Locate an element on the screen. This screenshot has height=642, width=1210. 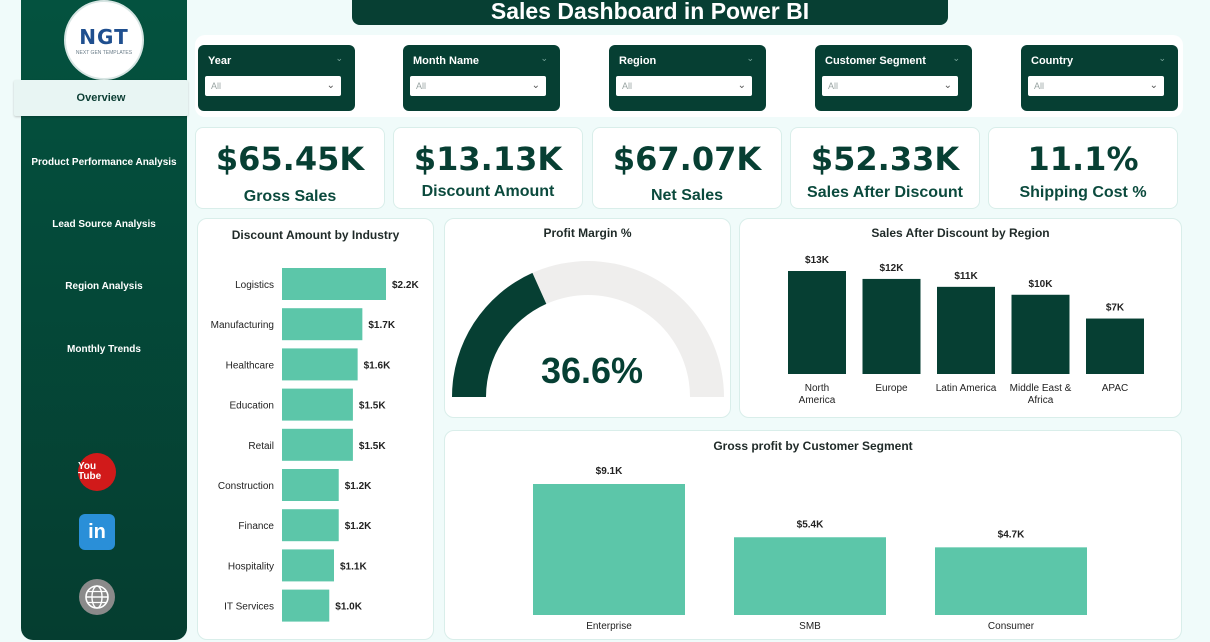
nav-item-overview: Overview is located at coordinates (101, 98).